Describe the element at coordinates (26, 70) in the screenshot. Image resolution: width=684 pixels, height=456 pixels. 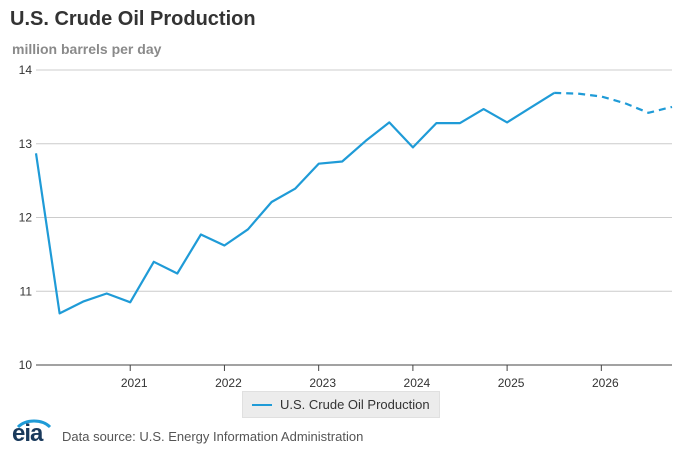
I see `y-tick-label: 14` at that location.